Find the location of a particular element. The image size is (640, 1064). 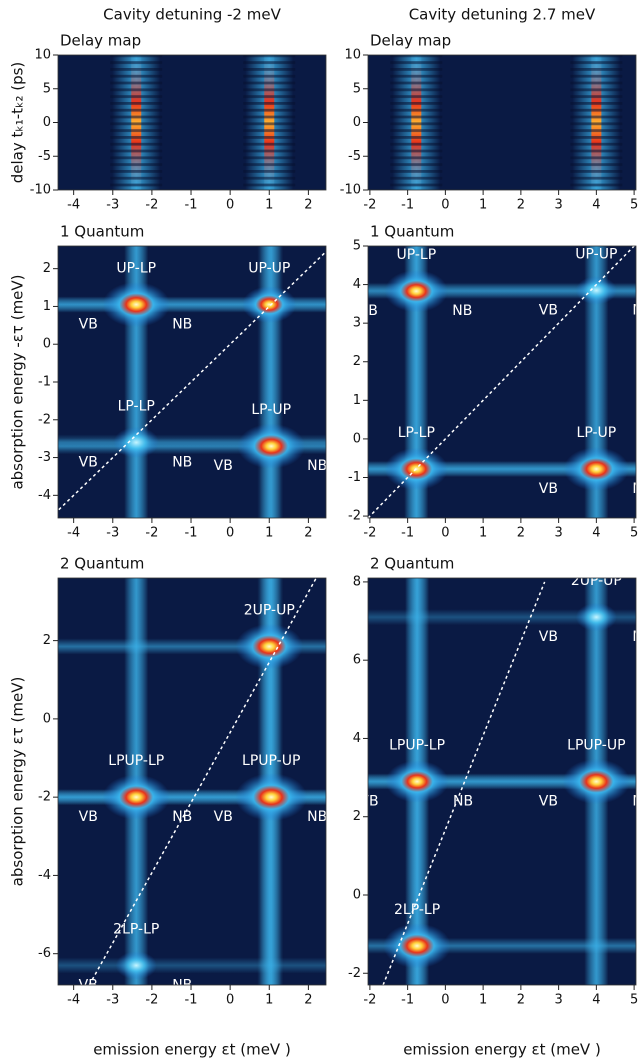

y-tick-label: 3 is located at coordinates (357, 323).